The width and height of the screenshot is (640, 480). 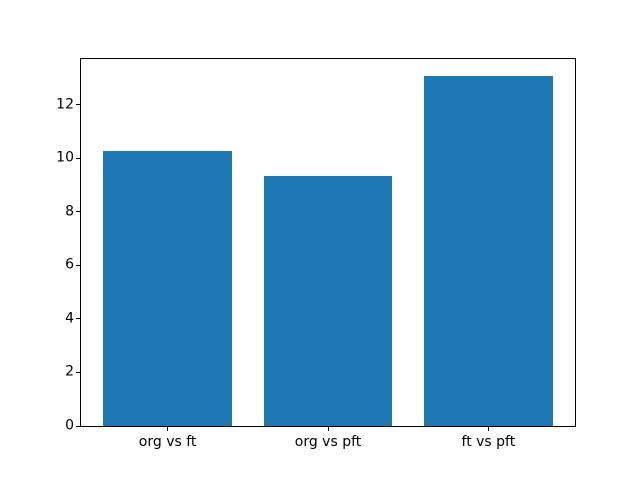 I want to click on x-tick-label: org vs pft, so click(x=328, y=442).